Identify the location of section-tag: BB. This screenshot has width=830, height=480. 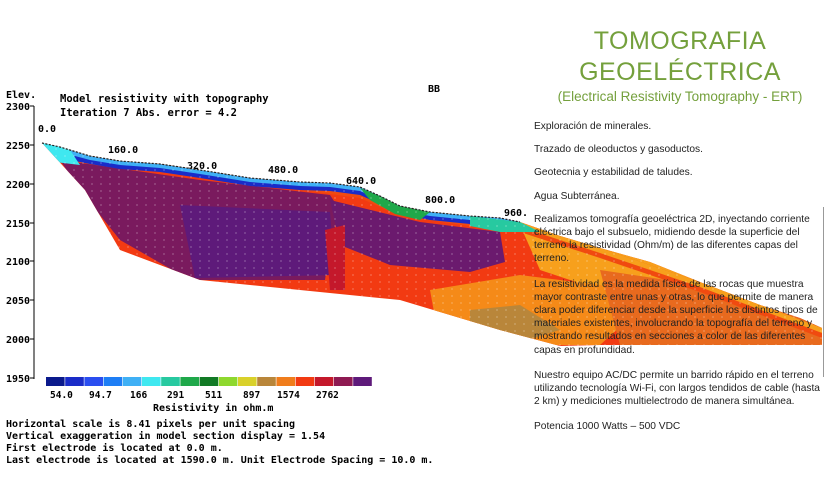
(434, 89).